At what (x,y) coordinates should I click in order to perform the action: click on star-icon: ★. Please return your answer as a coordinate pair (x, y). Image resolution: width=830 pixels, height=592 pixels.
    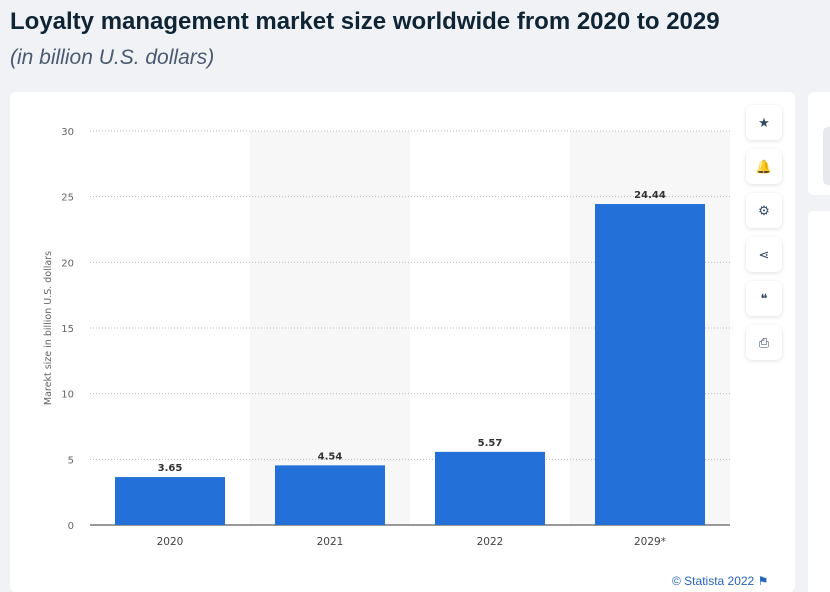
    Looking at the image, I should click on (764, 122).